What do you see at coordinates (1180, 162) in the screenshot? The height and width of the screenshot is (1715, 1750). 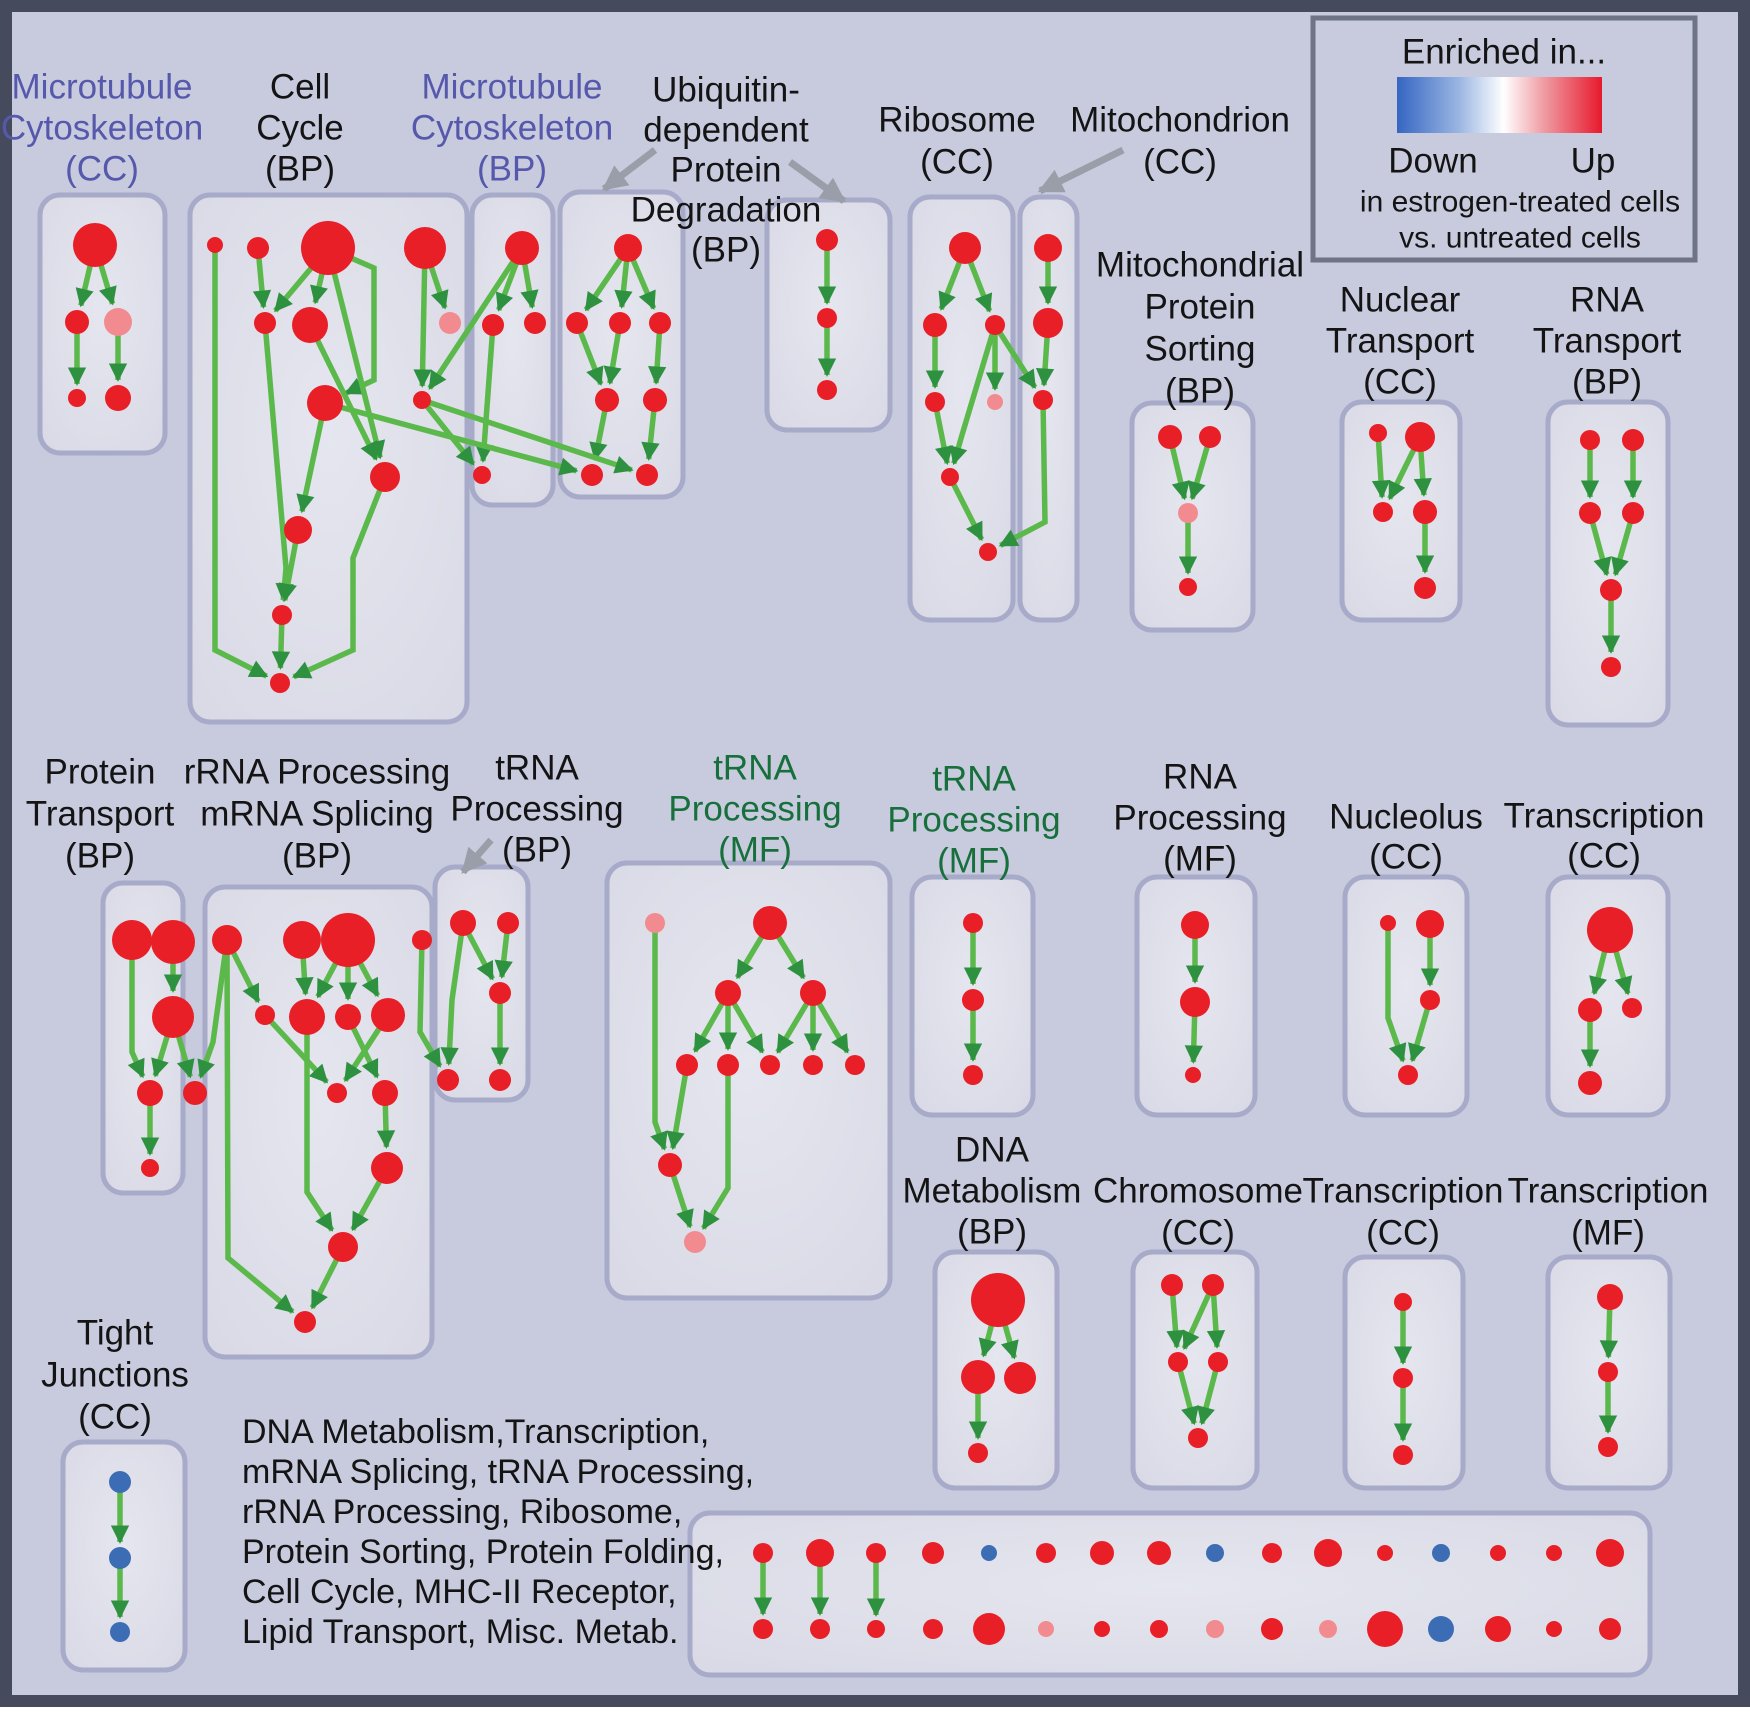 I see `cluster-label-mitochondrion: (CC)` at bounding box center [1180, 162].